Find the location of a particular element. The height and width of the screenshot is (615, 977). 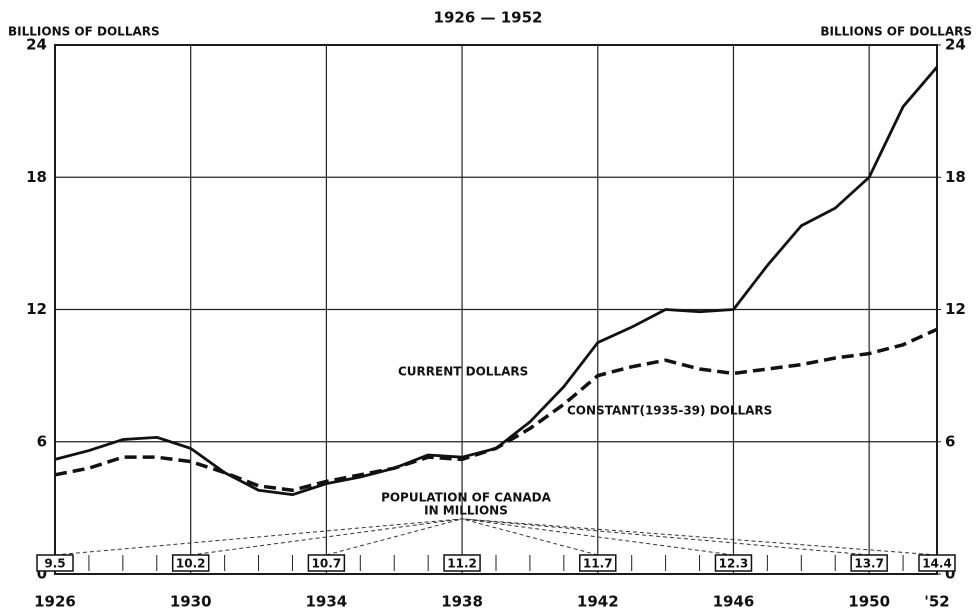

y2-axis-label: BILLIONS OF DOLLARS is located at coordinates (896, 32).